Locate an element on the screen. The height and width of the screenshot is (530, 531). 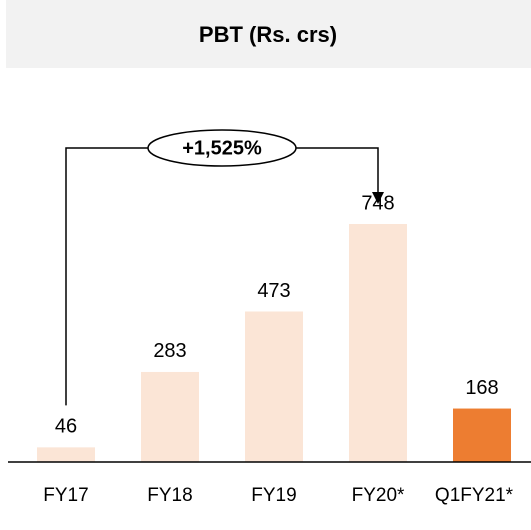
value-label: 46 is located at coordinates (66, 427).